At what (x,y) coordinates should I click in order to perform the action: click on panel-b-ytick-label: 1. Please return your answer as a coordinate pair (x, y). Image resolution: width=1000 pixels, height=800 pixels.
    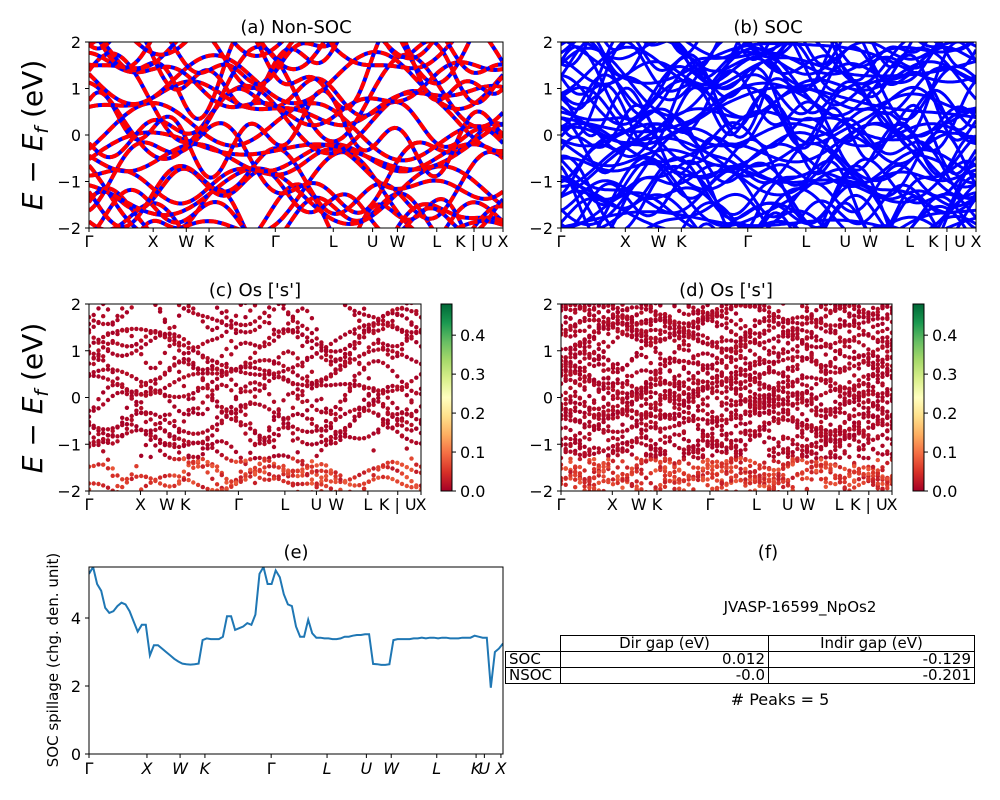
    Looking at the image, I should click on (548, 89).